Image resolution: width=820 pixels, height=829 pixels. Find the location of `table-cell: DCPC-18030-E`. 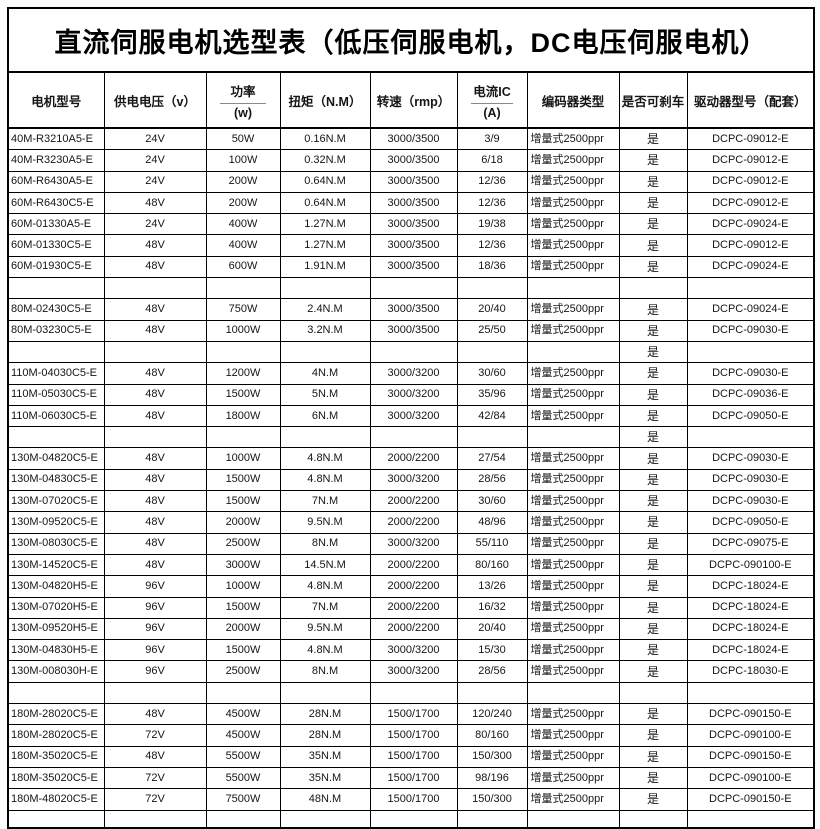

table-cell: DCPC-18030-E is located at coordinates (750, 671).